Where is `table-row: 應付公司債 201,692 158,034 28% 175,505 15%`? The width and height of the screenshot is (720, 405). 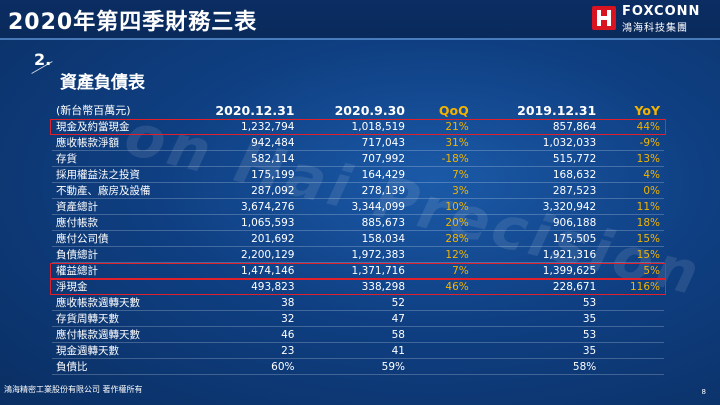 table-row: 應付公司債 201,692 158,034 28% 175,505 15% is located at coordinates (358, 238).